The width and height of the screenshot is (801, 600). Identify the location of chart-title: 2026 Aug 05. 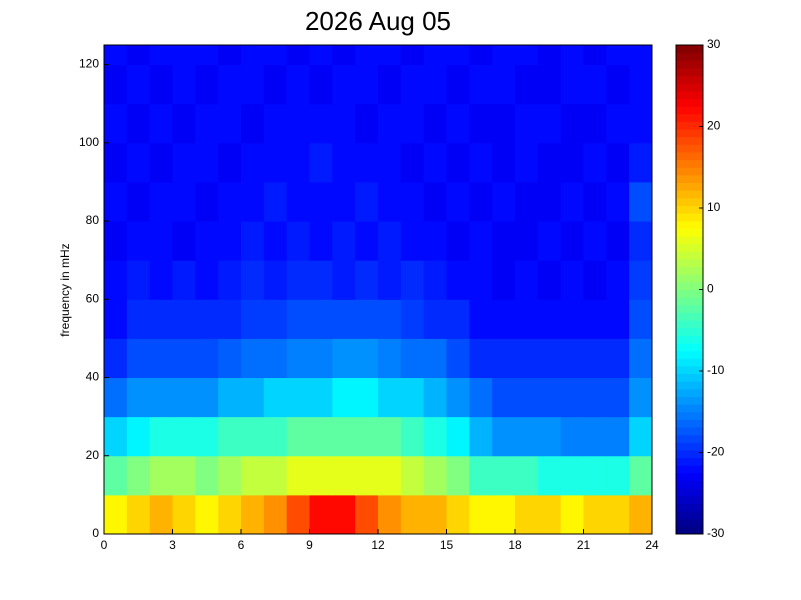
(378, 21).